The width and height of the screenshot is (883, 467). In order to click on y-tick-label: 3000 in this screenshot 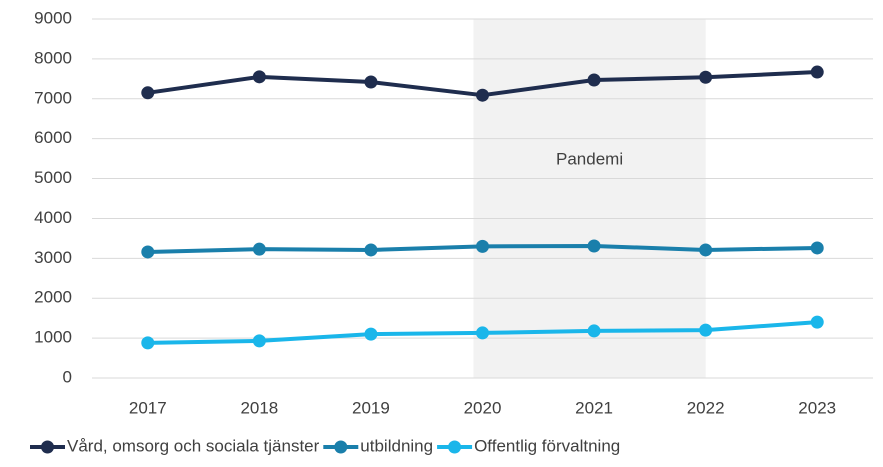, I will do `click(53, 257)`.